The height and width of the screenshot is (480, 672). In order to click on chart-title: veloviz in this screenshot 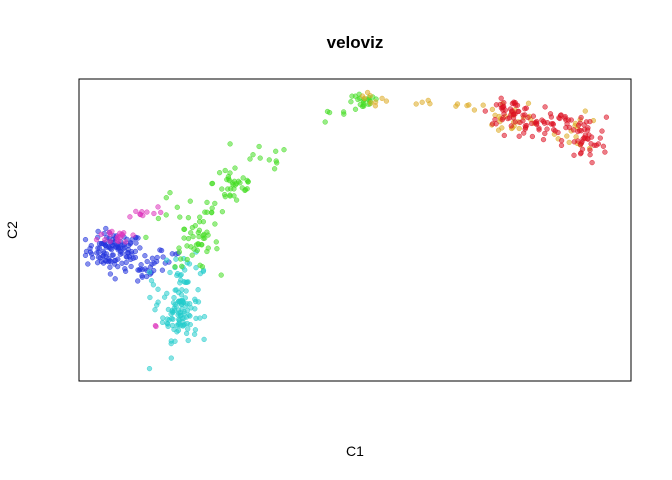, I will do `click(355, 42)`.